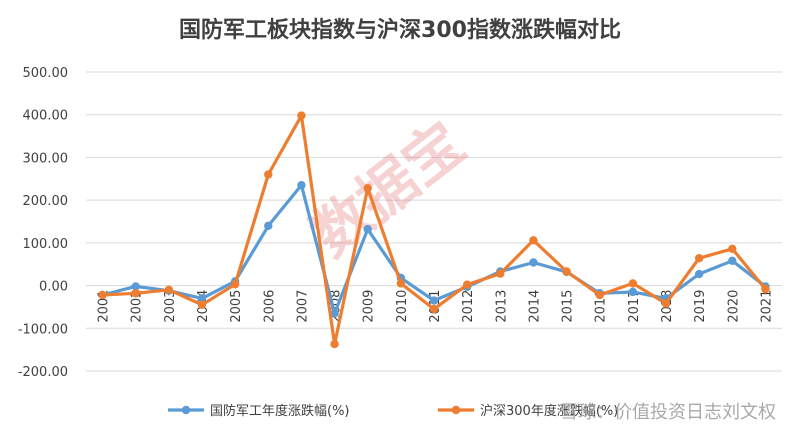 The image size is (800, 436). What do you see at coordinates (568, 306) in the screenshot?
I see `x-tick-label: 2015` at bounding box center [568, 306].